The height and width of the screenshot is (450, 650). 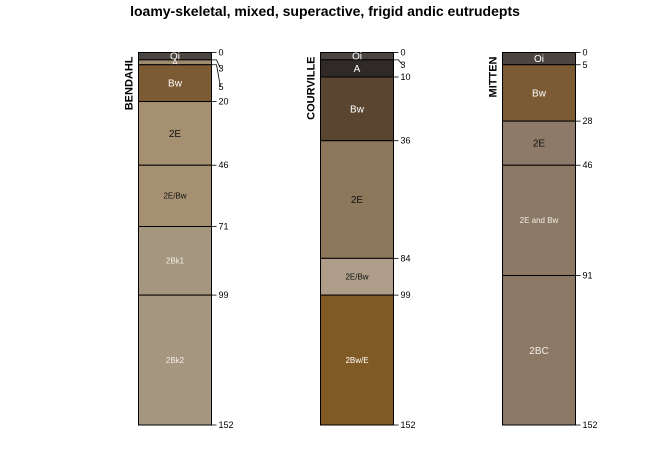 What do you see at coordinates (406, 141) in the screenshot?
I see `depth-label: 36` at bounding box center [406, 141].